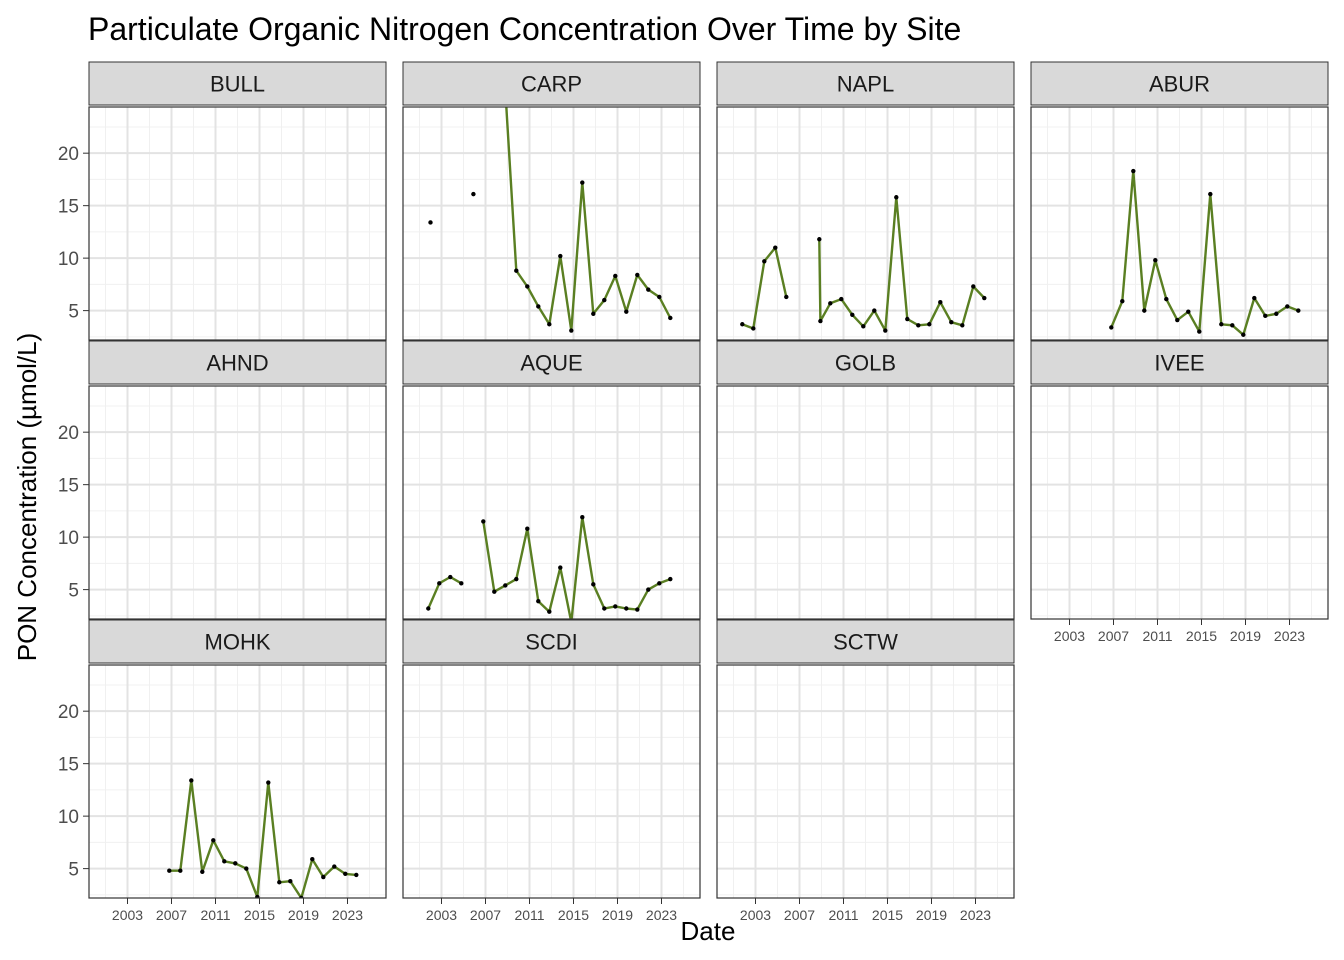  What do you see at coordinates (73, 870) in the screenshot?
I see `y-tick-label: 5` at bounding box center [73, 870].